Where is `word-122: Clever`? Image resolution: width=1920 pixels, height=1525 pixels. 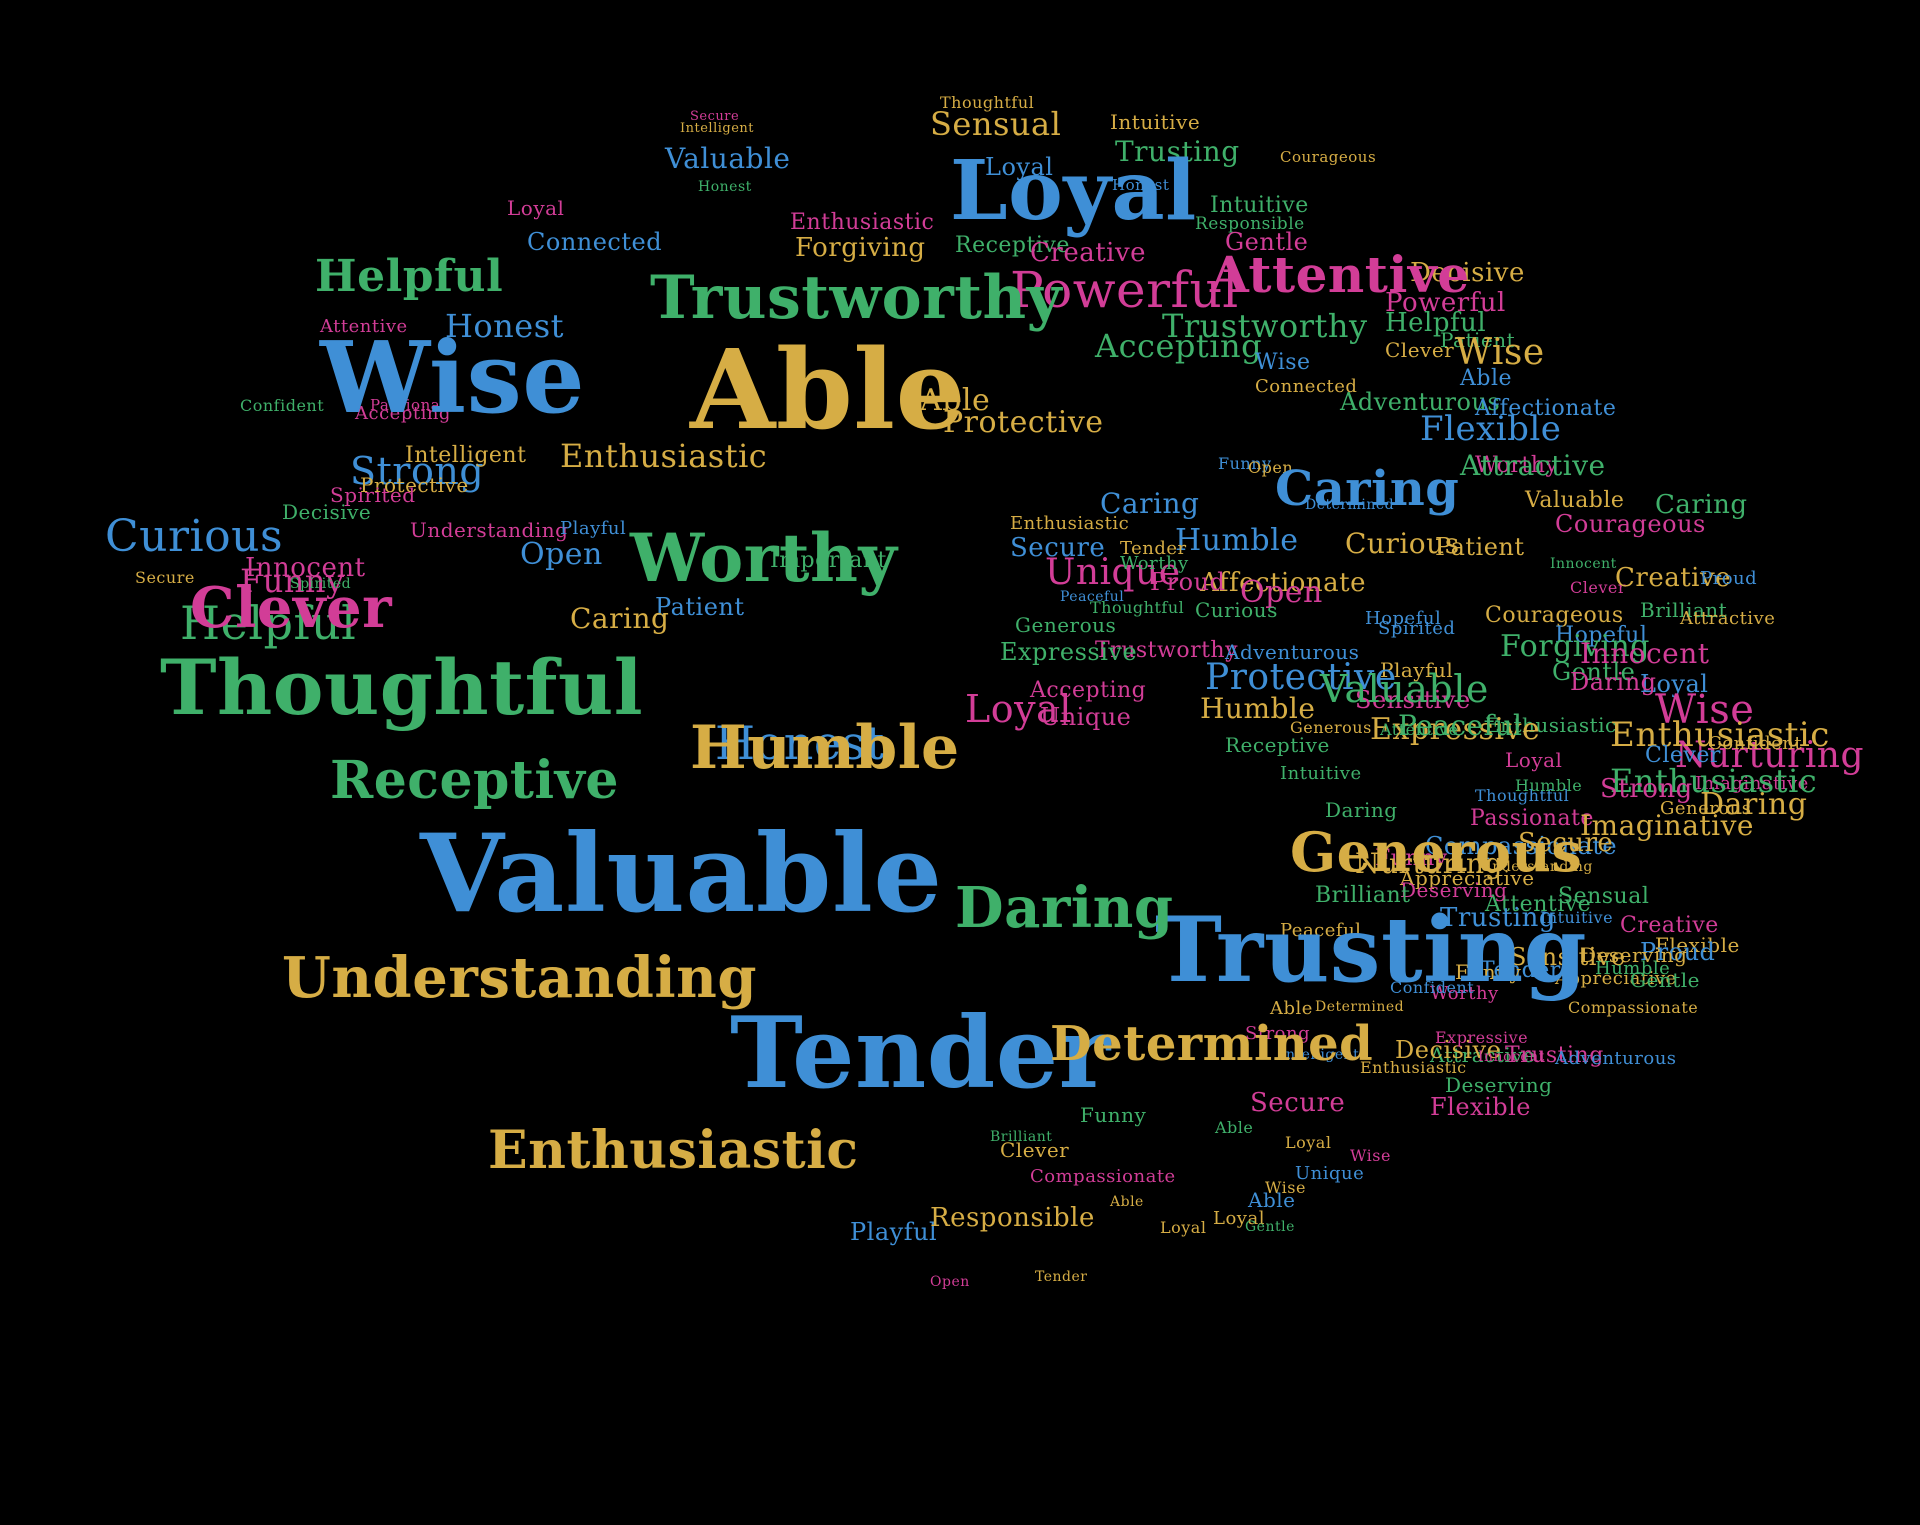
word-122: Clever is located at coordinates (1683, 755).